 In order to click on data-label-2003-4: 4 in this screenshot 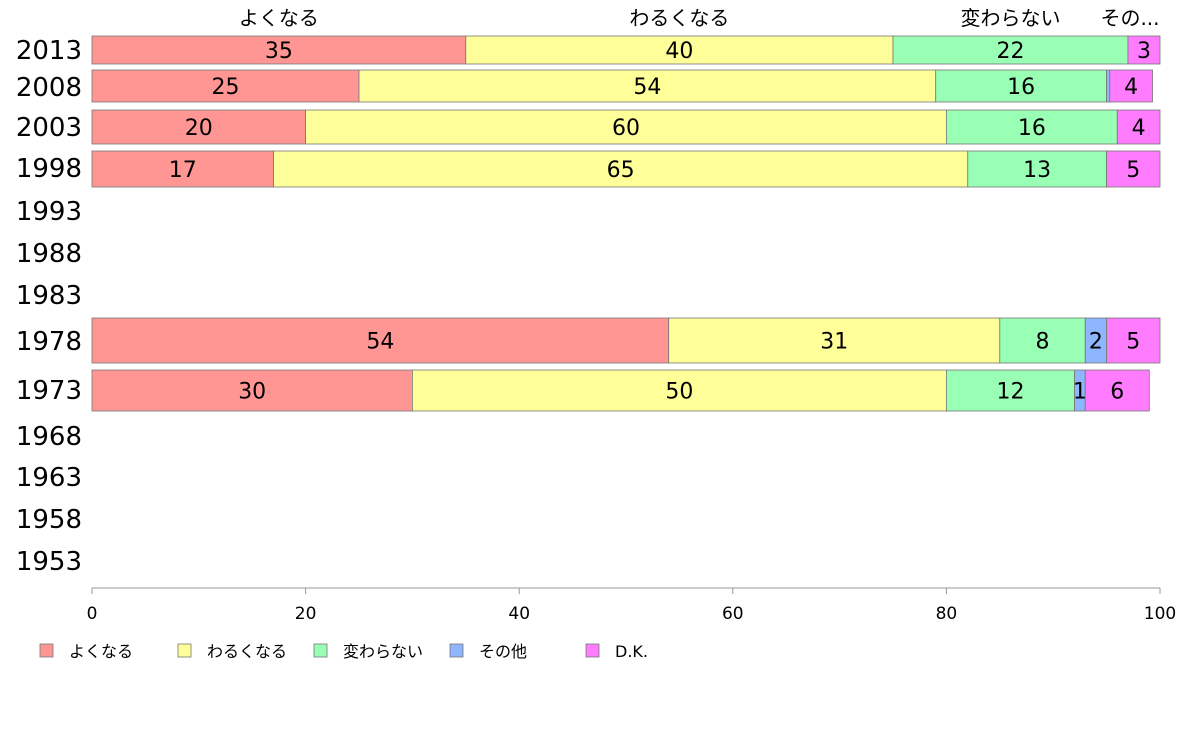, I will do `click(1139, 128)`.